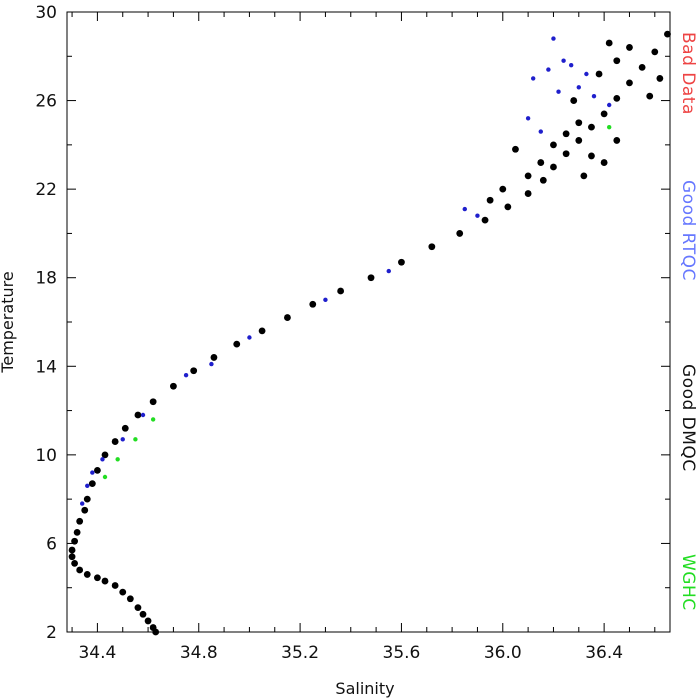 The width and height of the screenshot is (700, 700). Describe the element at coordinates (688, 418) in the screenshot. I see `legend-label-good-dmqc: Good DMQC` at that location.